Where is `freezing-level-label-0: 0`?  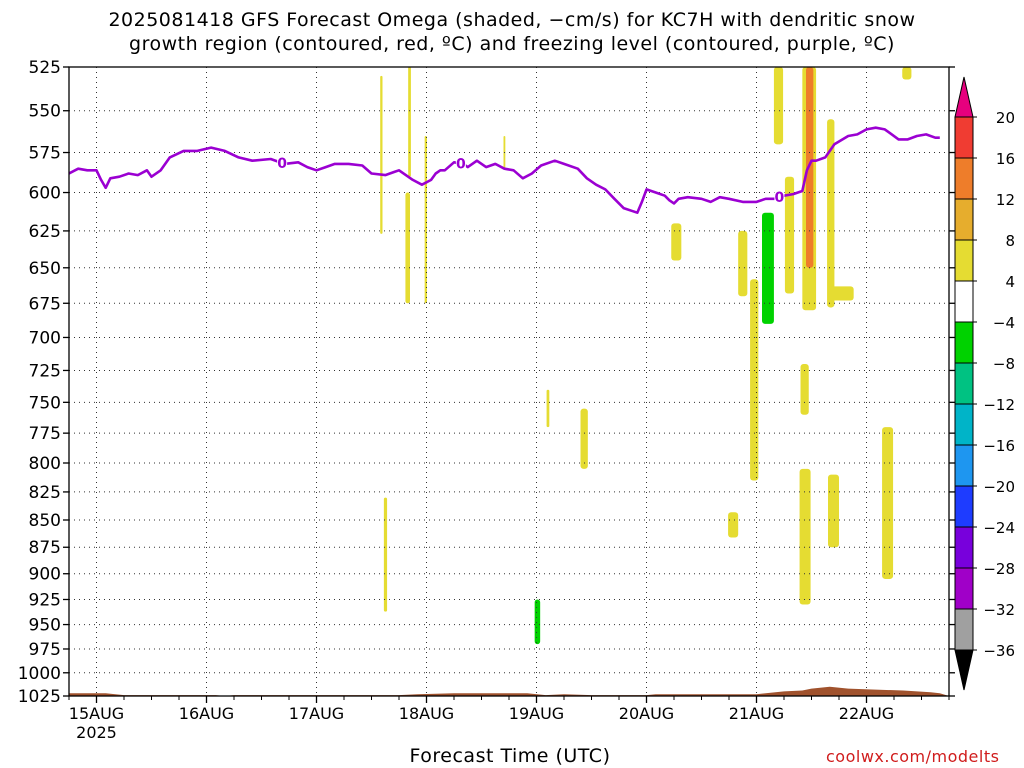 freezing-level-label-0: 0 is located at coordinates (282, 164).